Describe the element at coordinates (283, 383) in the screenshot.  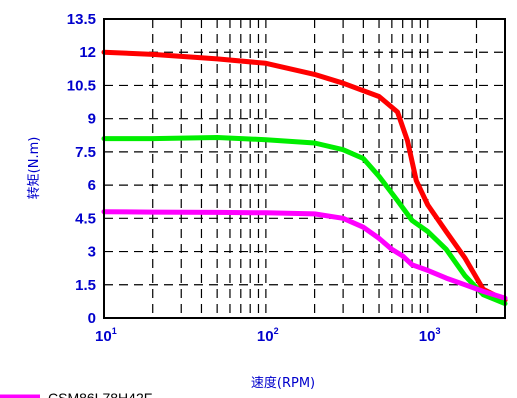
I see `x-axis-label: 速度(RPM)` at that location.